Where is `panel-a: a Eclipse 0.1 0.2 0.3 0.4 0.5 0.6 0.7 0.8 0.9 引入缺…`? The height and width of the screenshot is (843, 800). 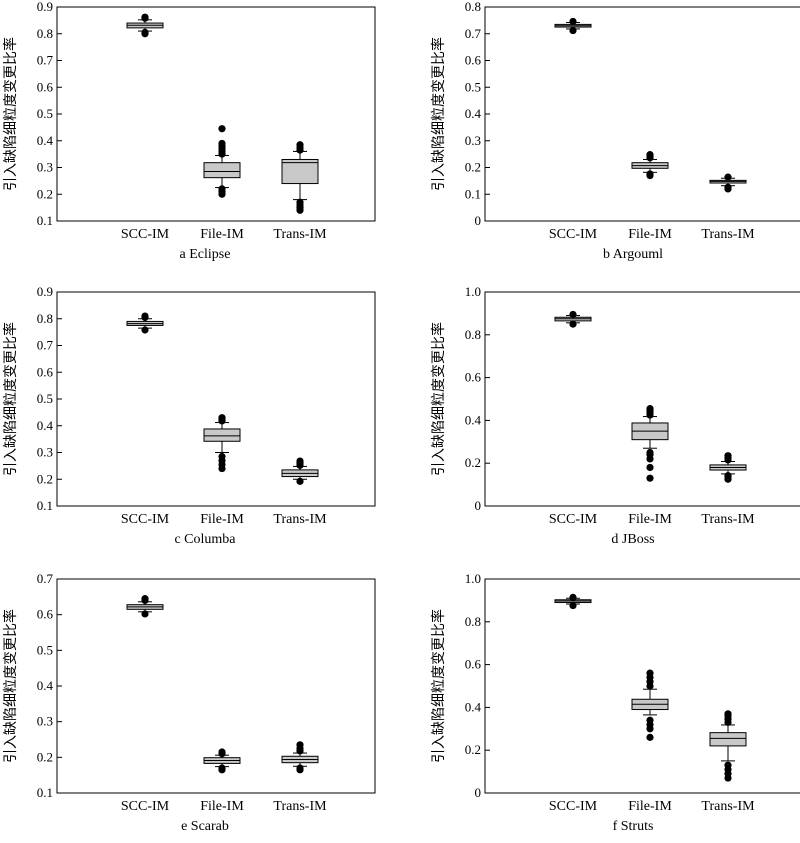
panel-a: a Eclipse 0.1 0.2 0.3 0.4 0.5 0.6 0.7 0.8 0.9 引入缺… is located at coordinates (189, 131).